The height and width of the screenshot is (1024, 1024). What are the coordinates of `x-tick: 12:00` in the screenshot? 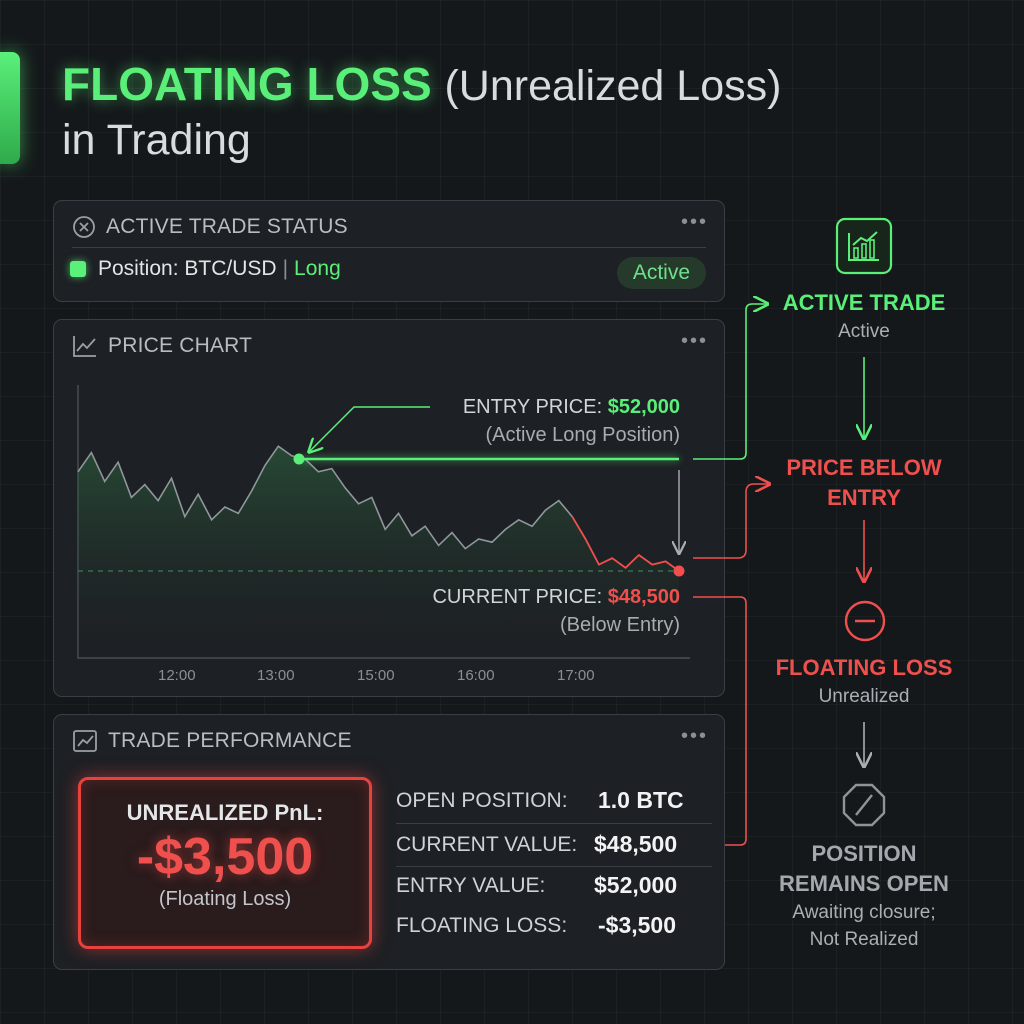 It's located at (177, 675).